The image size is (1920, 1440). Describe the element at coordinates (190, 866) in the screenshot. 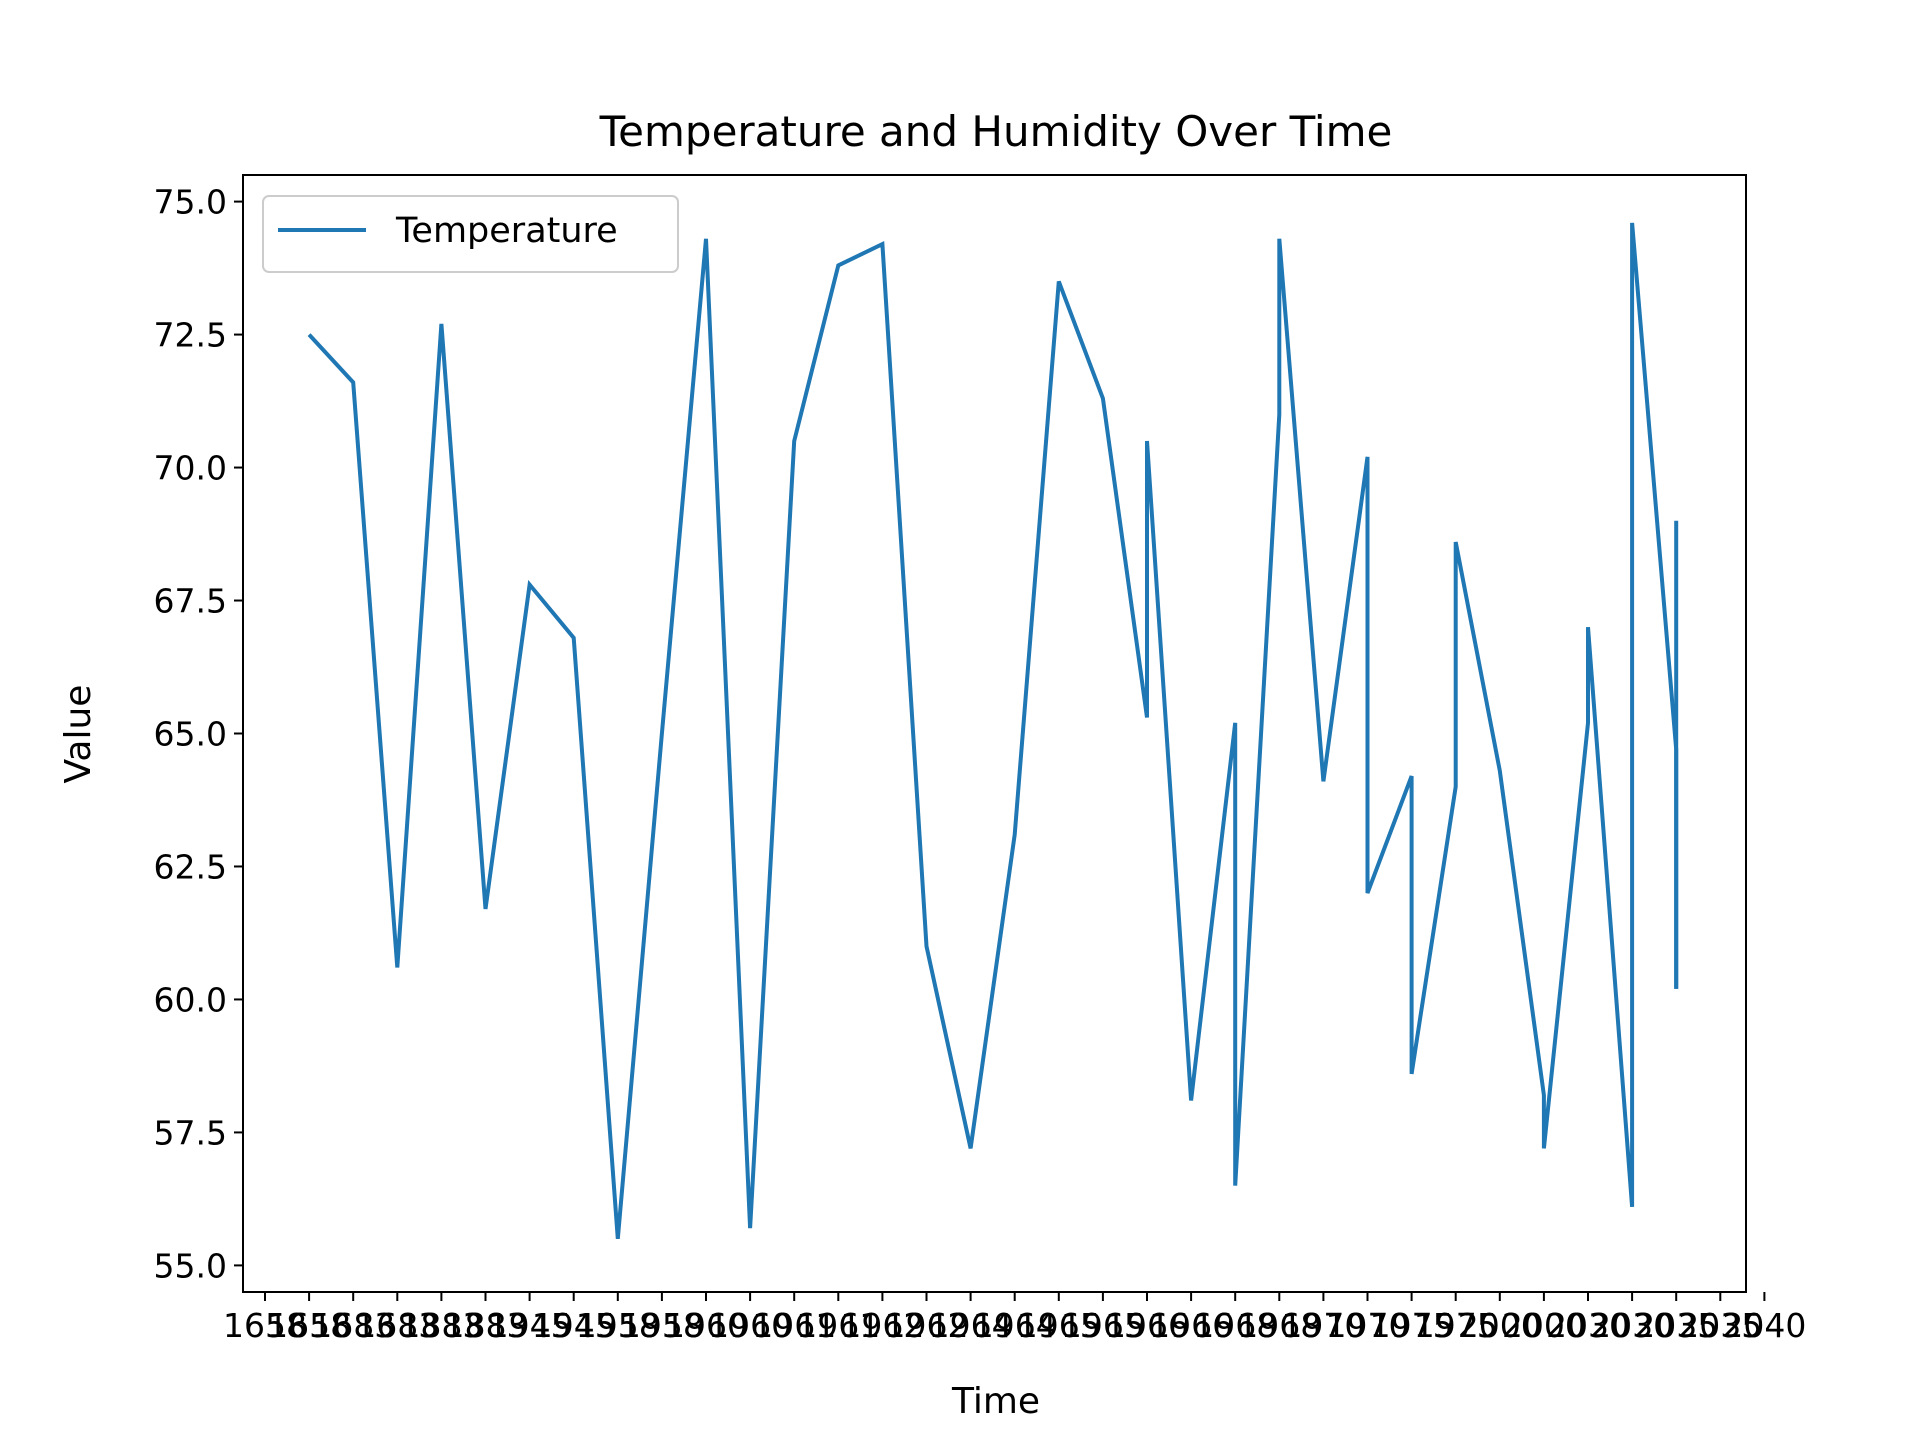

I see `y-tick-label: 62.5` at that location.